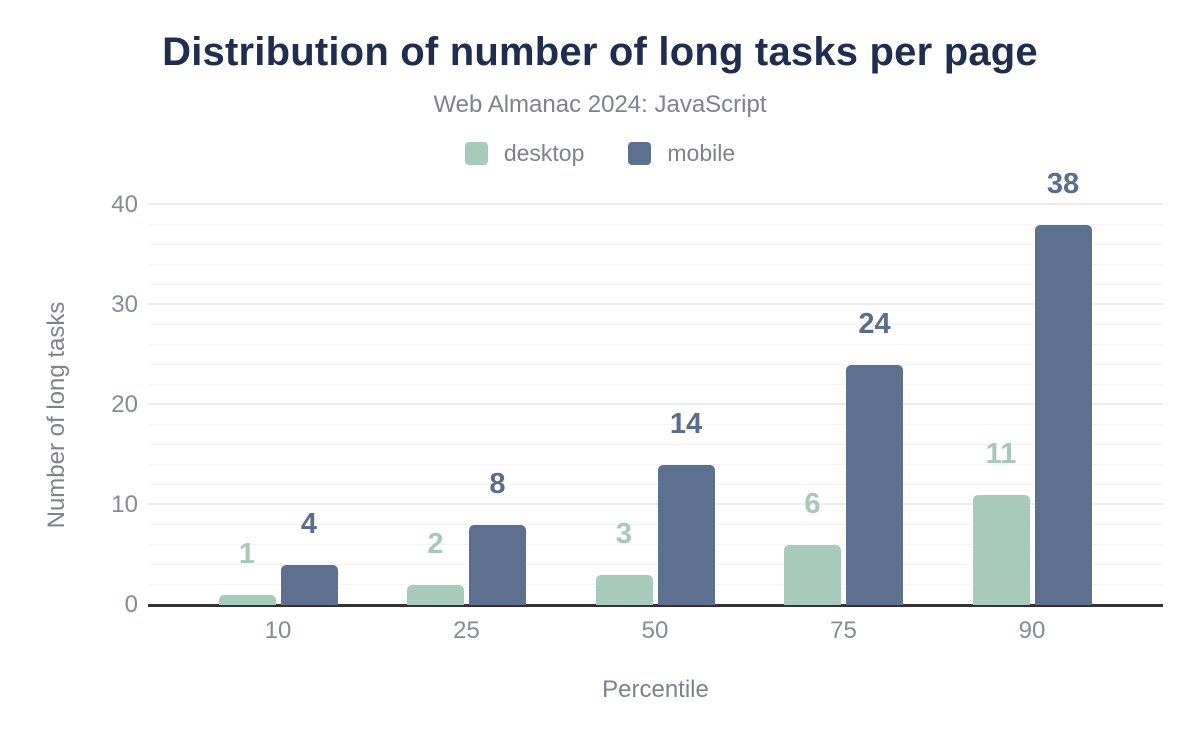 The width and height of the screenshot is (1200, 742). Describe the element at coordinates (1001, 550) in the screenshot. I see `bar-desktop-p90` at that location.